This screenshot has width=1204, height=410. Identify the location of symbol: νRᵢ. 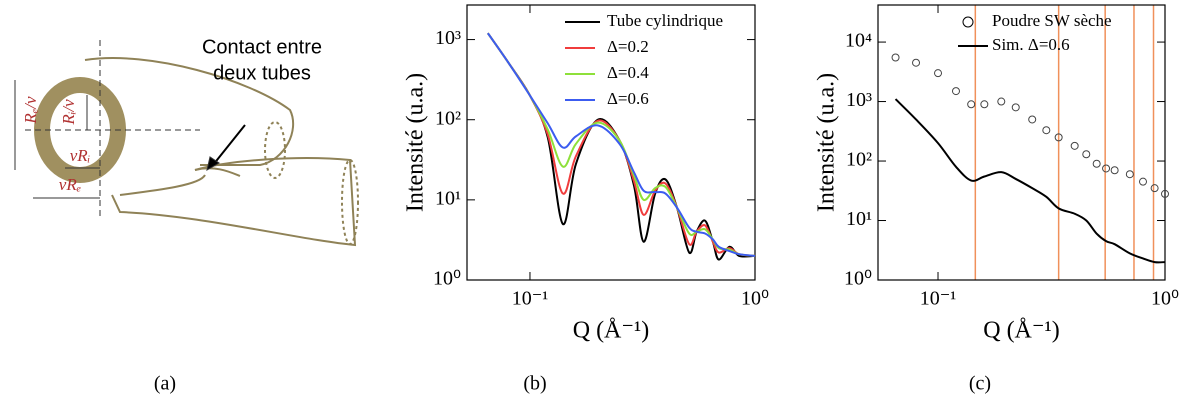
(80, 155).